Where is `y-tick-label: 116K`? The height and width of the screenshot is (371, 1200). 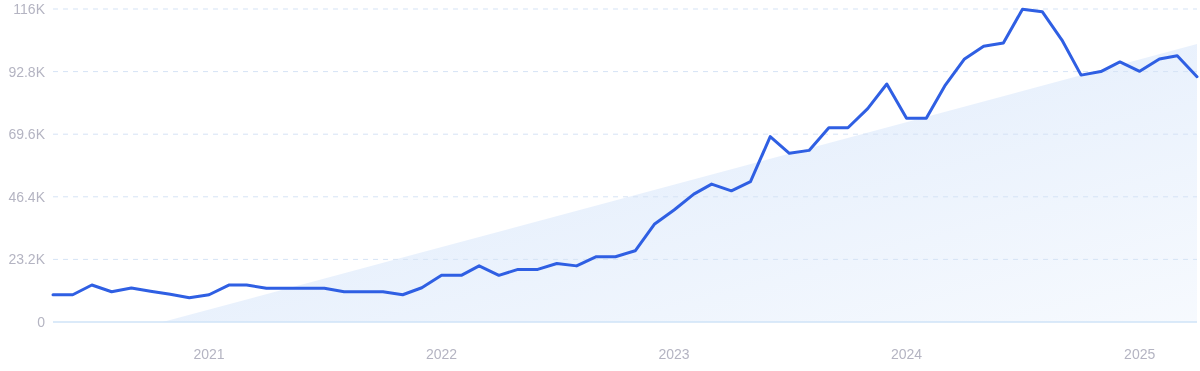 y-tick-label: 116K is located at coordinates (29, 8).